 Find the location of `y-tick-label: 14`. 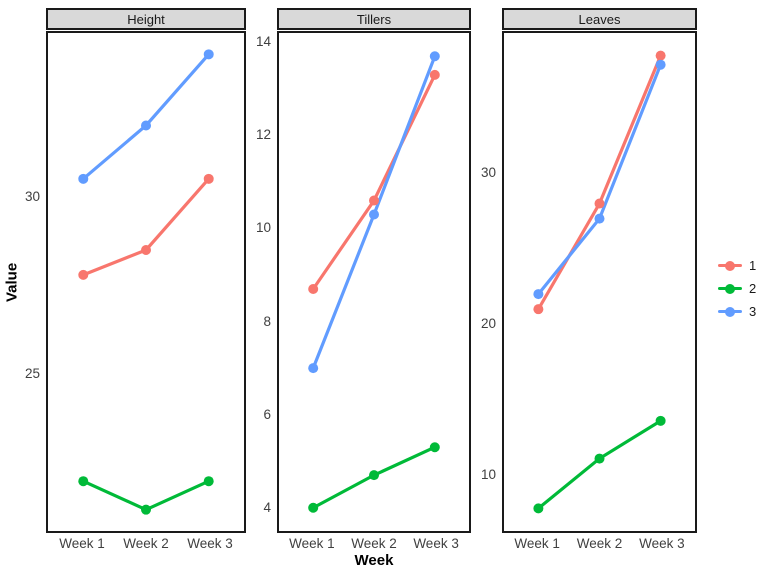

y-tick-label: 14 is located at coordinates (263, 42).